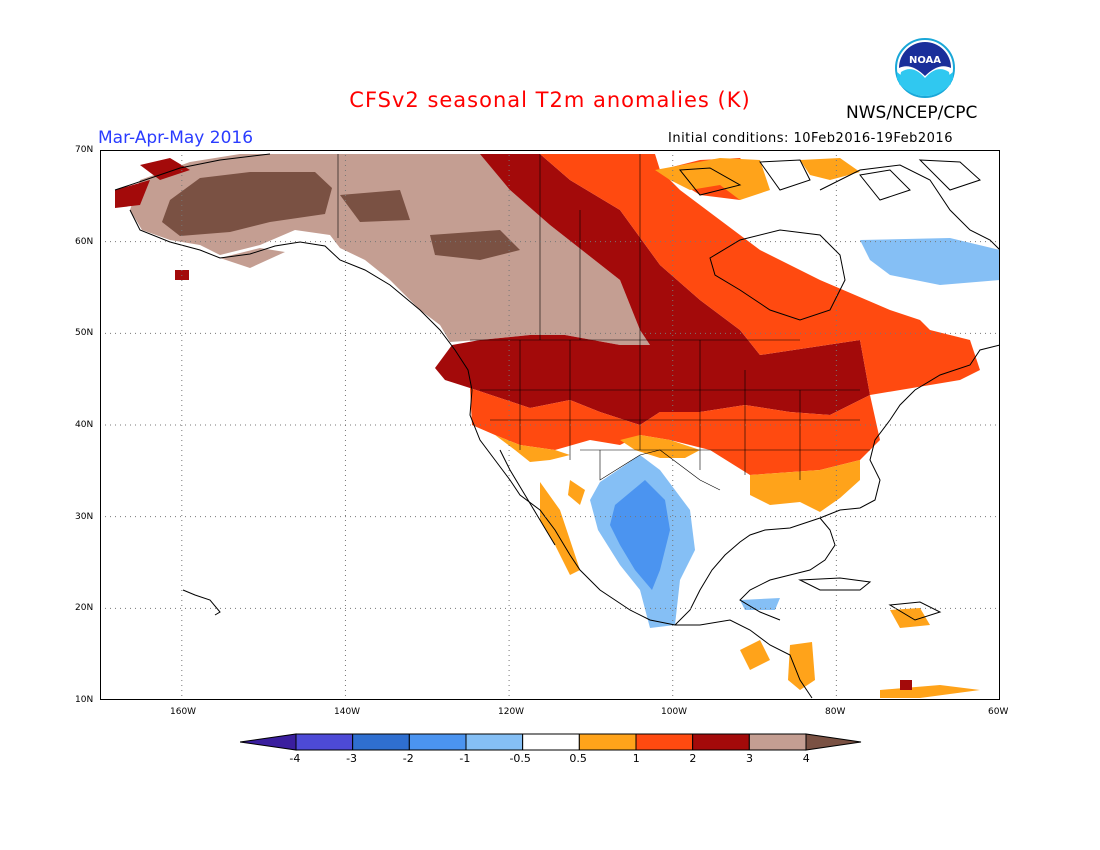 The width and height of the screenshot is (1100, 850). I want to click on chart-title: CFSv2 seasonal T2m anomalies (K), so click(550, 100).